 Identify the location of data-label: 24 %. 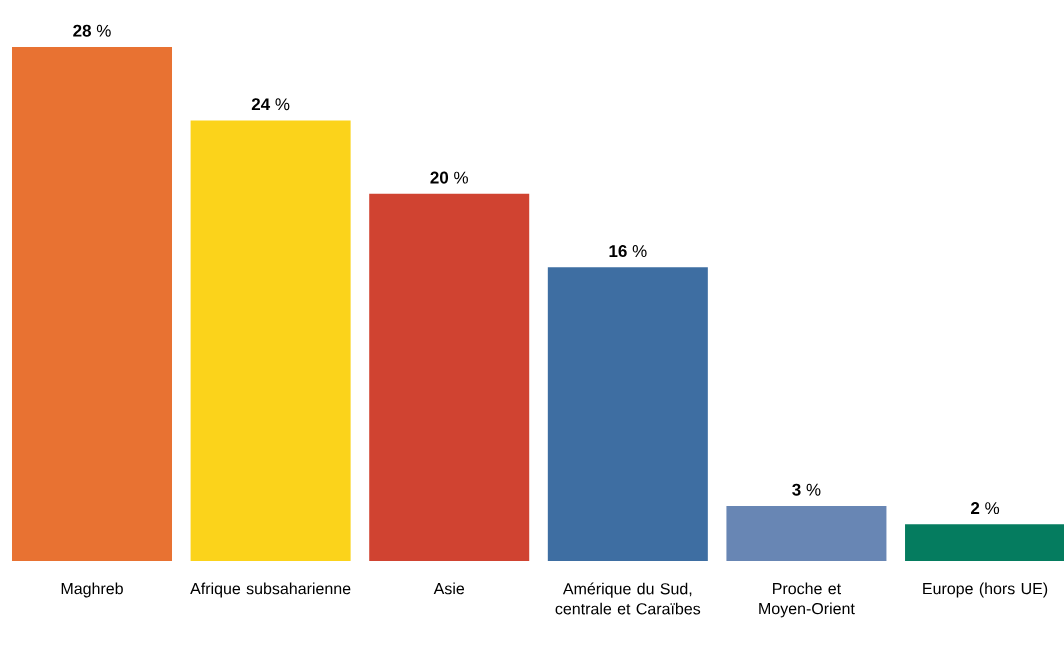
(270, 104).